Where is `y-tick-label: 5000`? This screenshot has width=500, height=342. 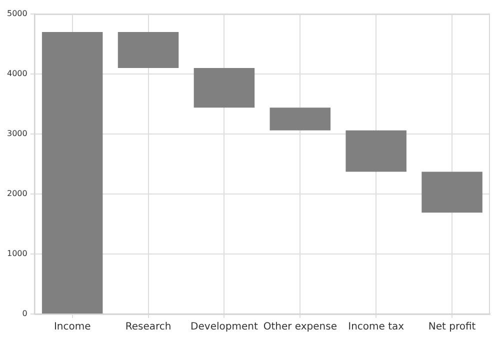 y-tick-label: 5000 is located at coordinates (17, 13).